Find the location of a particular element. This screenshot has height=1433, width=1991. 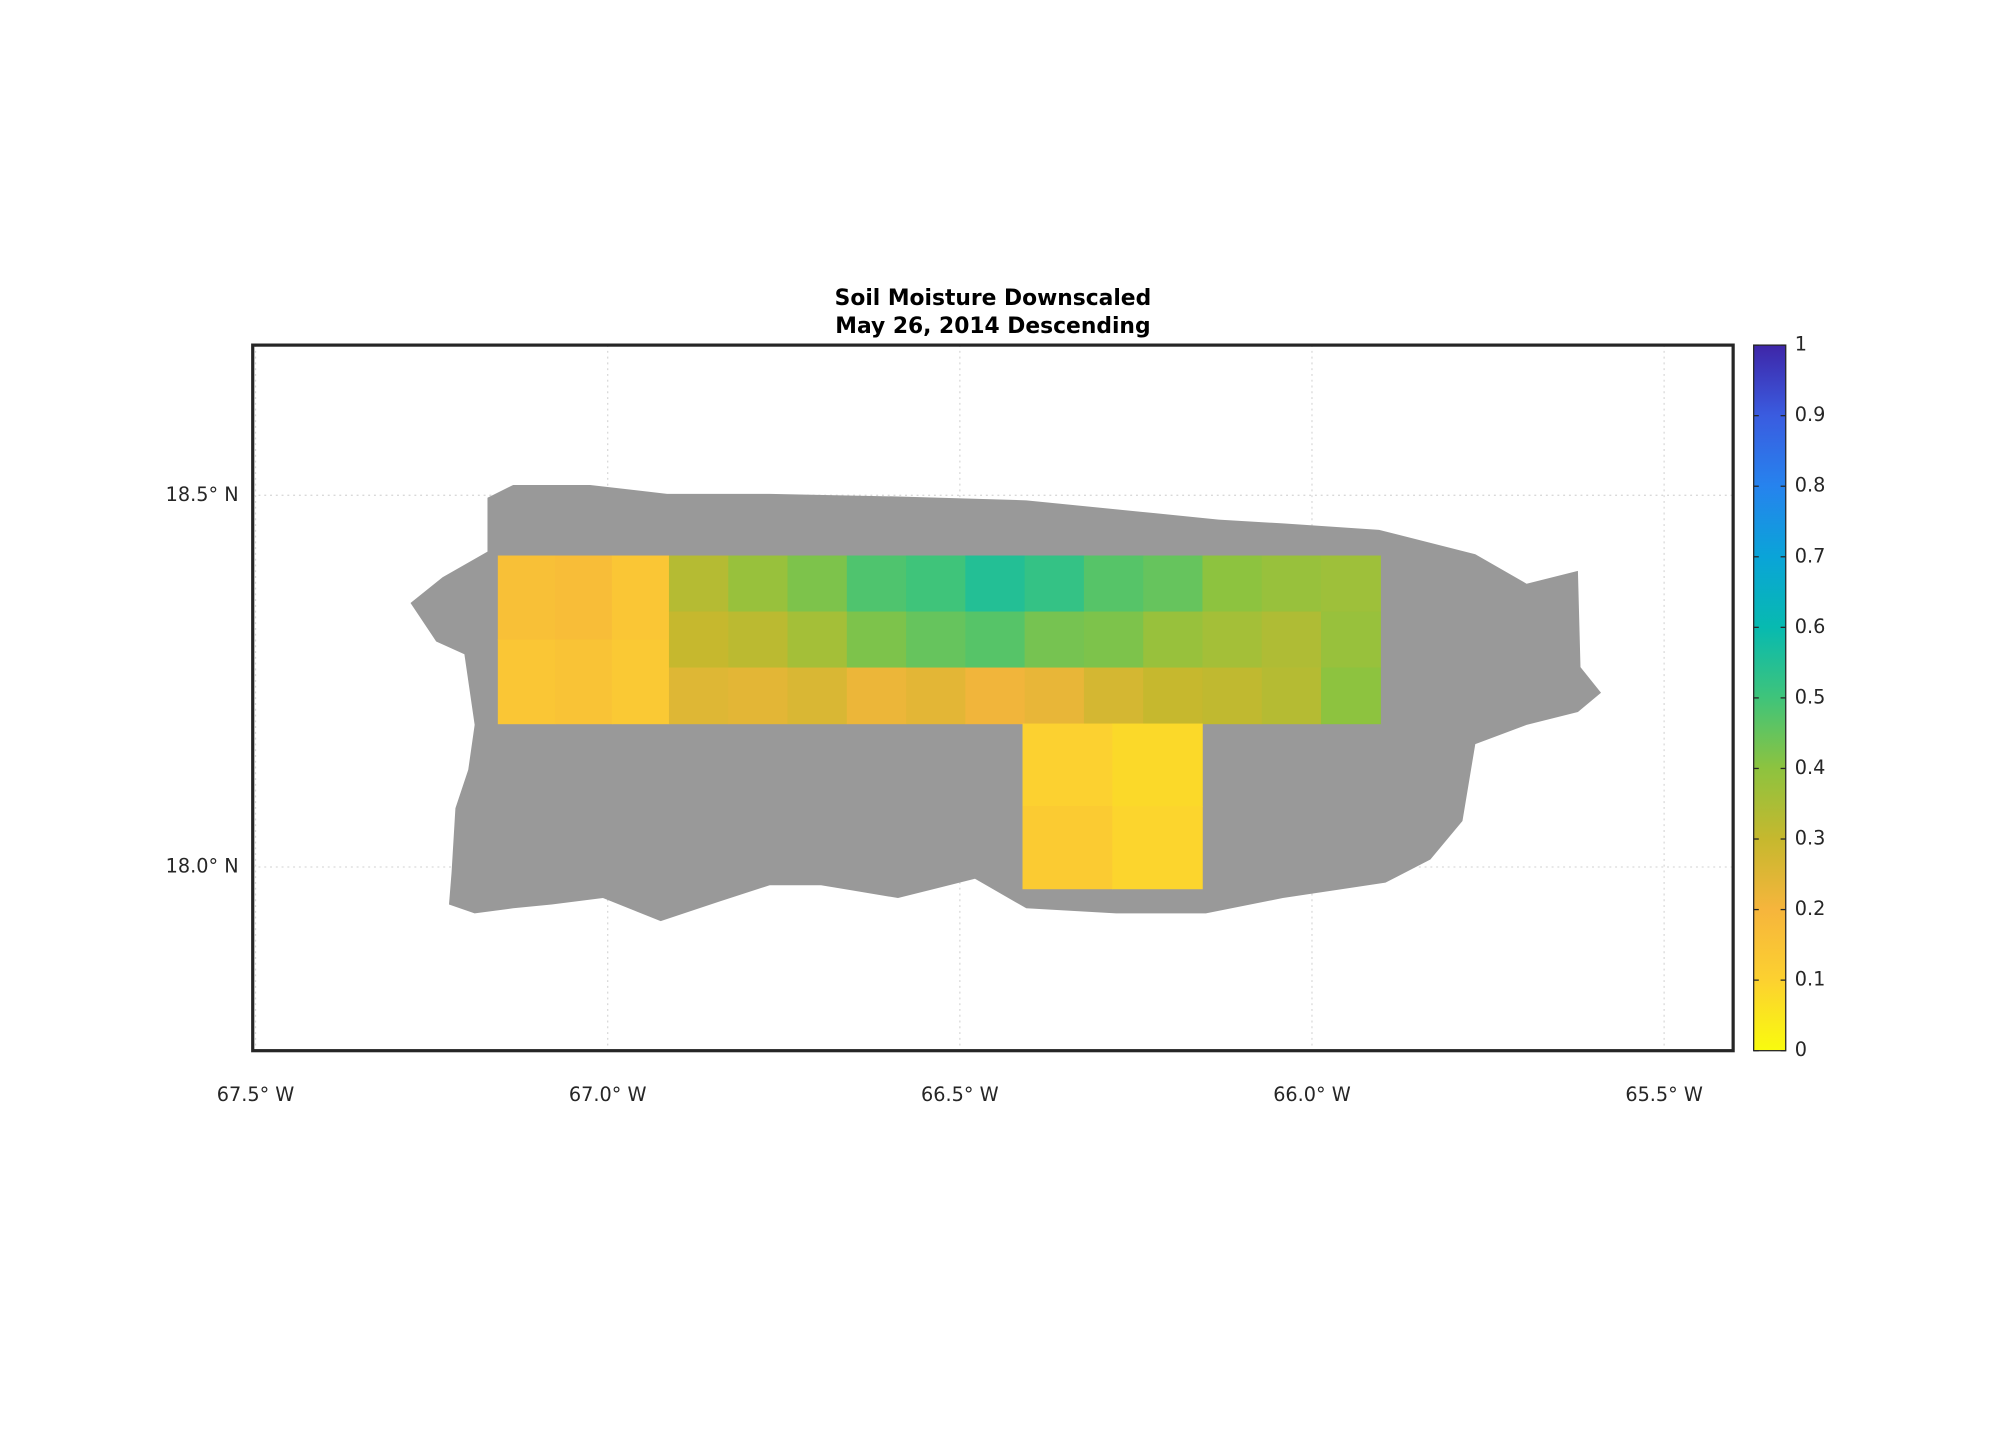

colorbar-tick-label: 1 is located at coordinates (1801, 344).